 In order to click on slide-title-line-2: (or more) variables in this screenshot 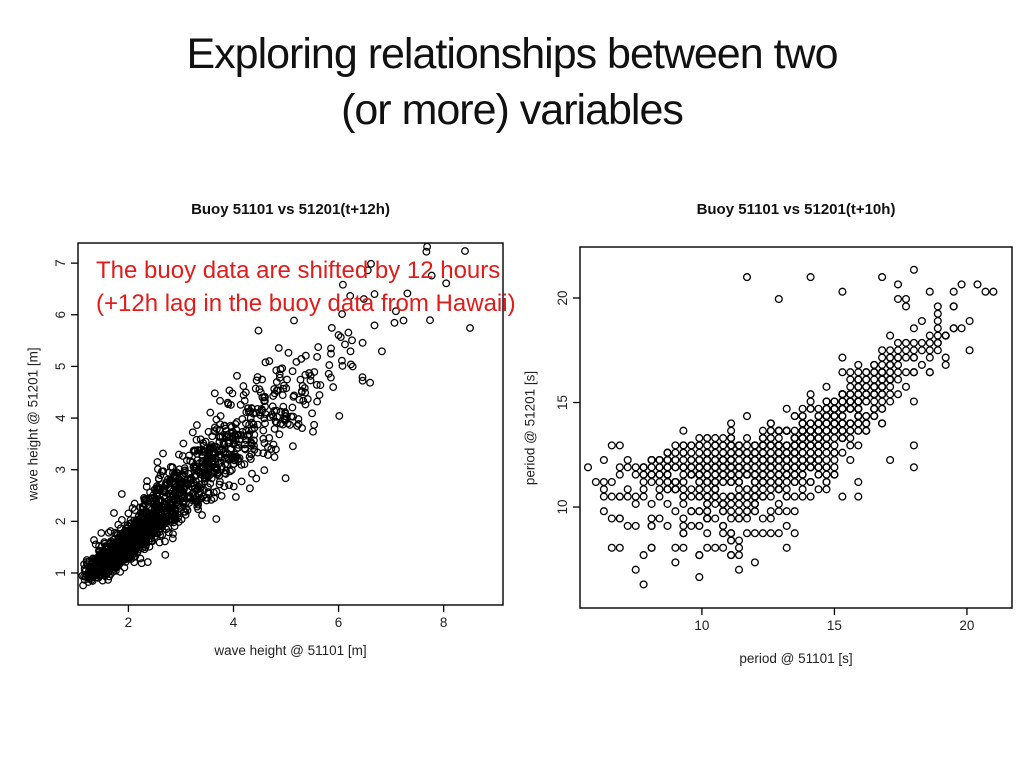, I will do `click(512, 110)`.